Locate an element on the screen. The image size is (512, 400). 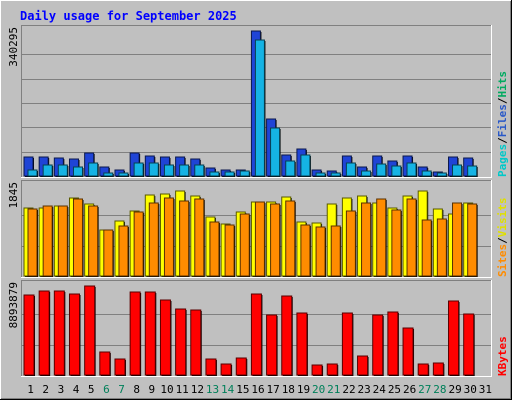
x-tick-label: 18 is located at coordinates (288, 389).